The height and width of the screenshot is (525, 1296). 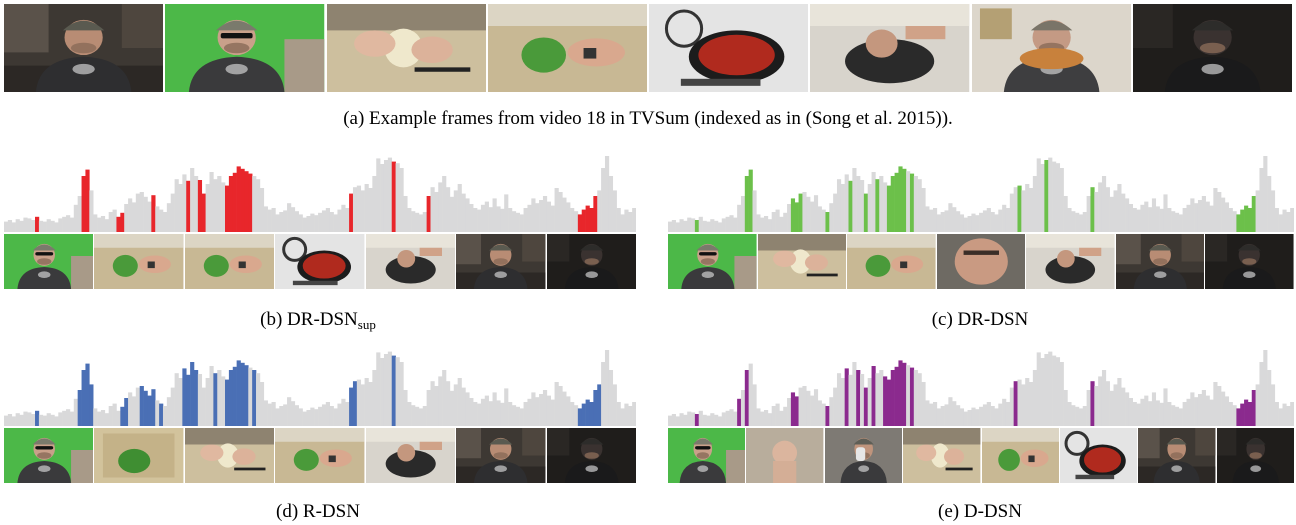 What do you see at coordinates (980, 511) in the screenshot?
I see `caption-e: (e) D-DSN` at bounding box center [980, 511].